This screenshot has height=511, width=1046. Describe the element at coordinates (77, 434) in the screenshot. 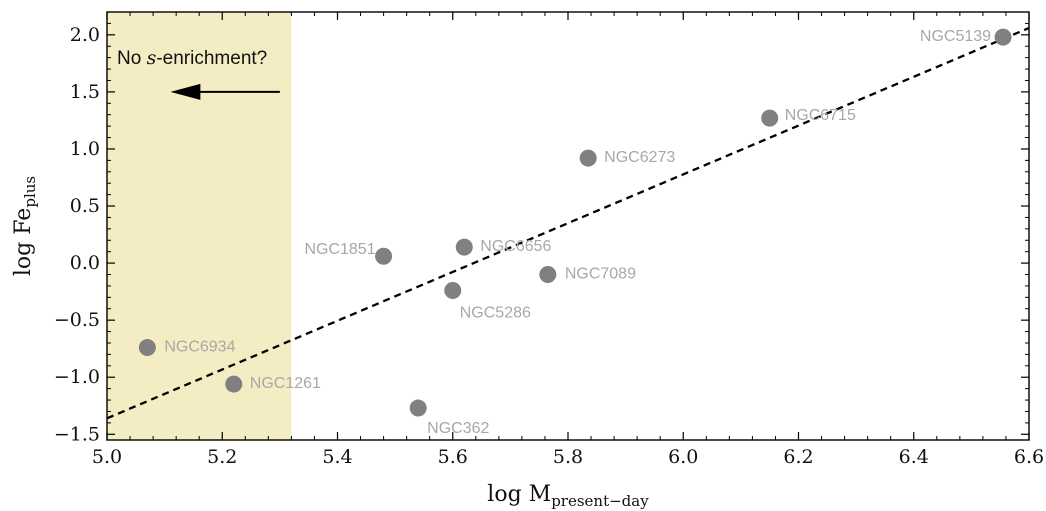

I see `y-tick-label: −1.5` at that location.